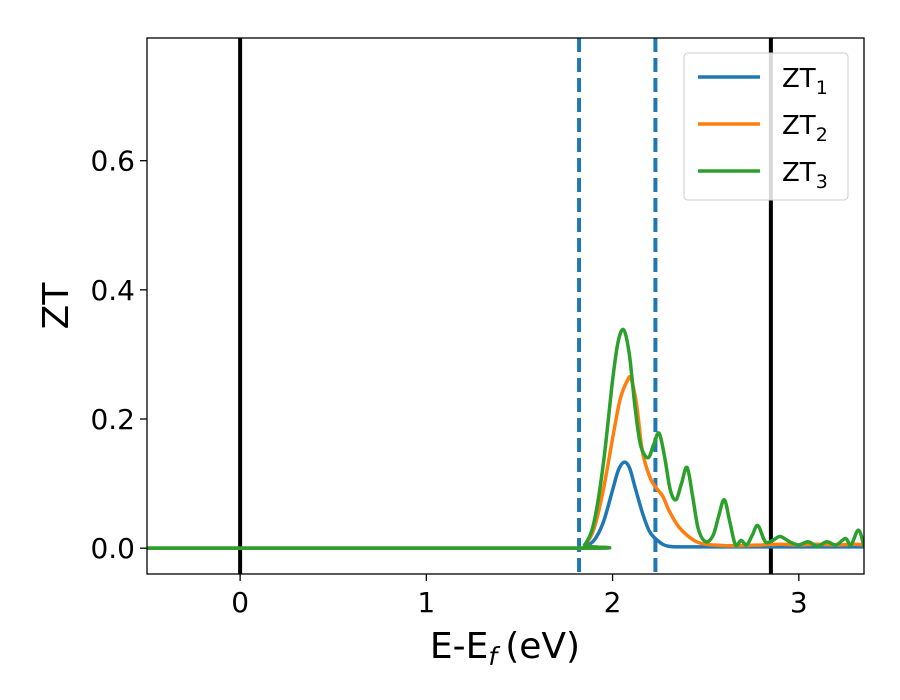 Image resolution: width=900 pixels, height=700 pixels. Describe the element at coordinates (805, 81) in the screenshot. I see `legend-label-zt1: ZT1` at that location.